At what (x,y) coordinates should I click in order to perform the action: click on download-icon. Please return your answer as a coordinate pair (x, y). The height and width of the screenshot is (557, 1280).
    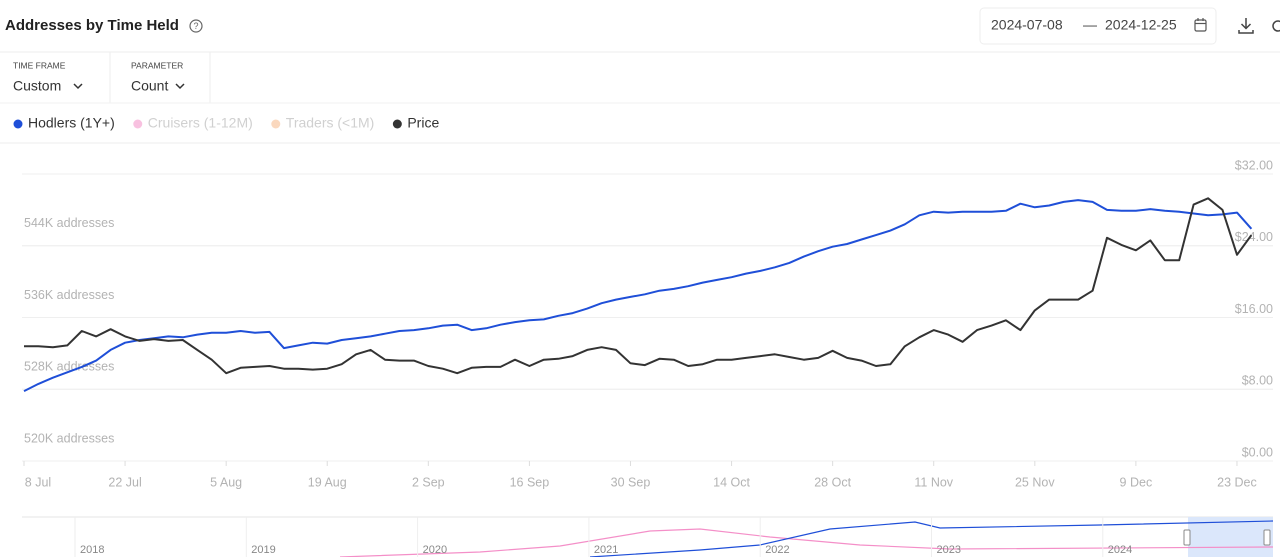
    Looking at the image, I should click on (1246, 26).